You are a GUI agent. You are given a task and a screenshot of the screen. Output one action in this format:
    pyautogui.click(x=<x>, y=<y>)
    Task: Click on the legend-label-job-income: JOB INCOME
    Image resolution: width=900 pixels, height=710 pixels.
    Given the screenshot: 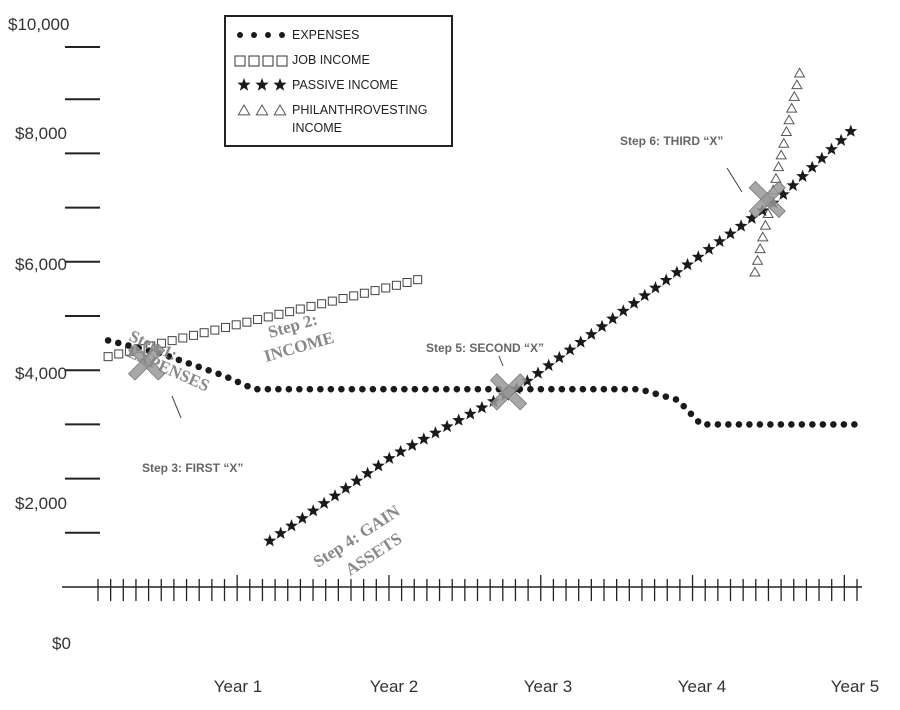 What is the action you would take?
    pyautogui.click(x=331, y=60)
    